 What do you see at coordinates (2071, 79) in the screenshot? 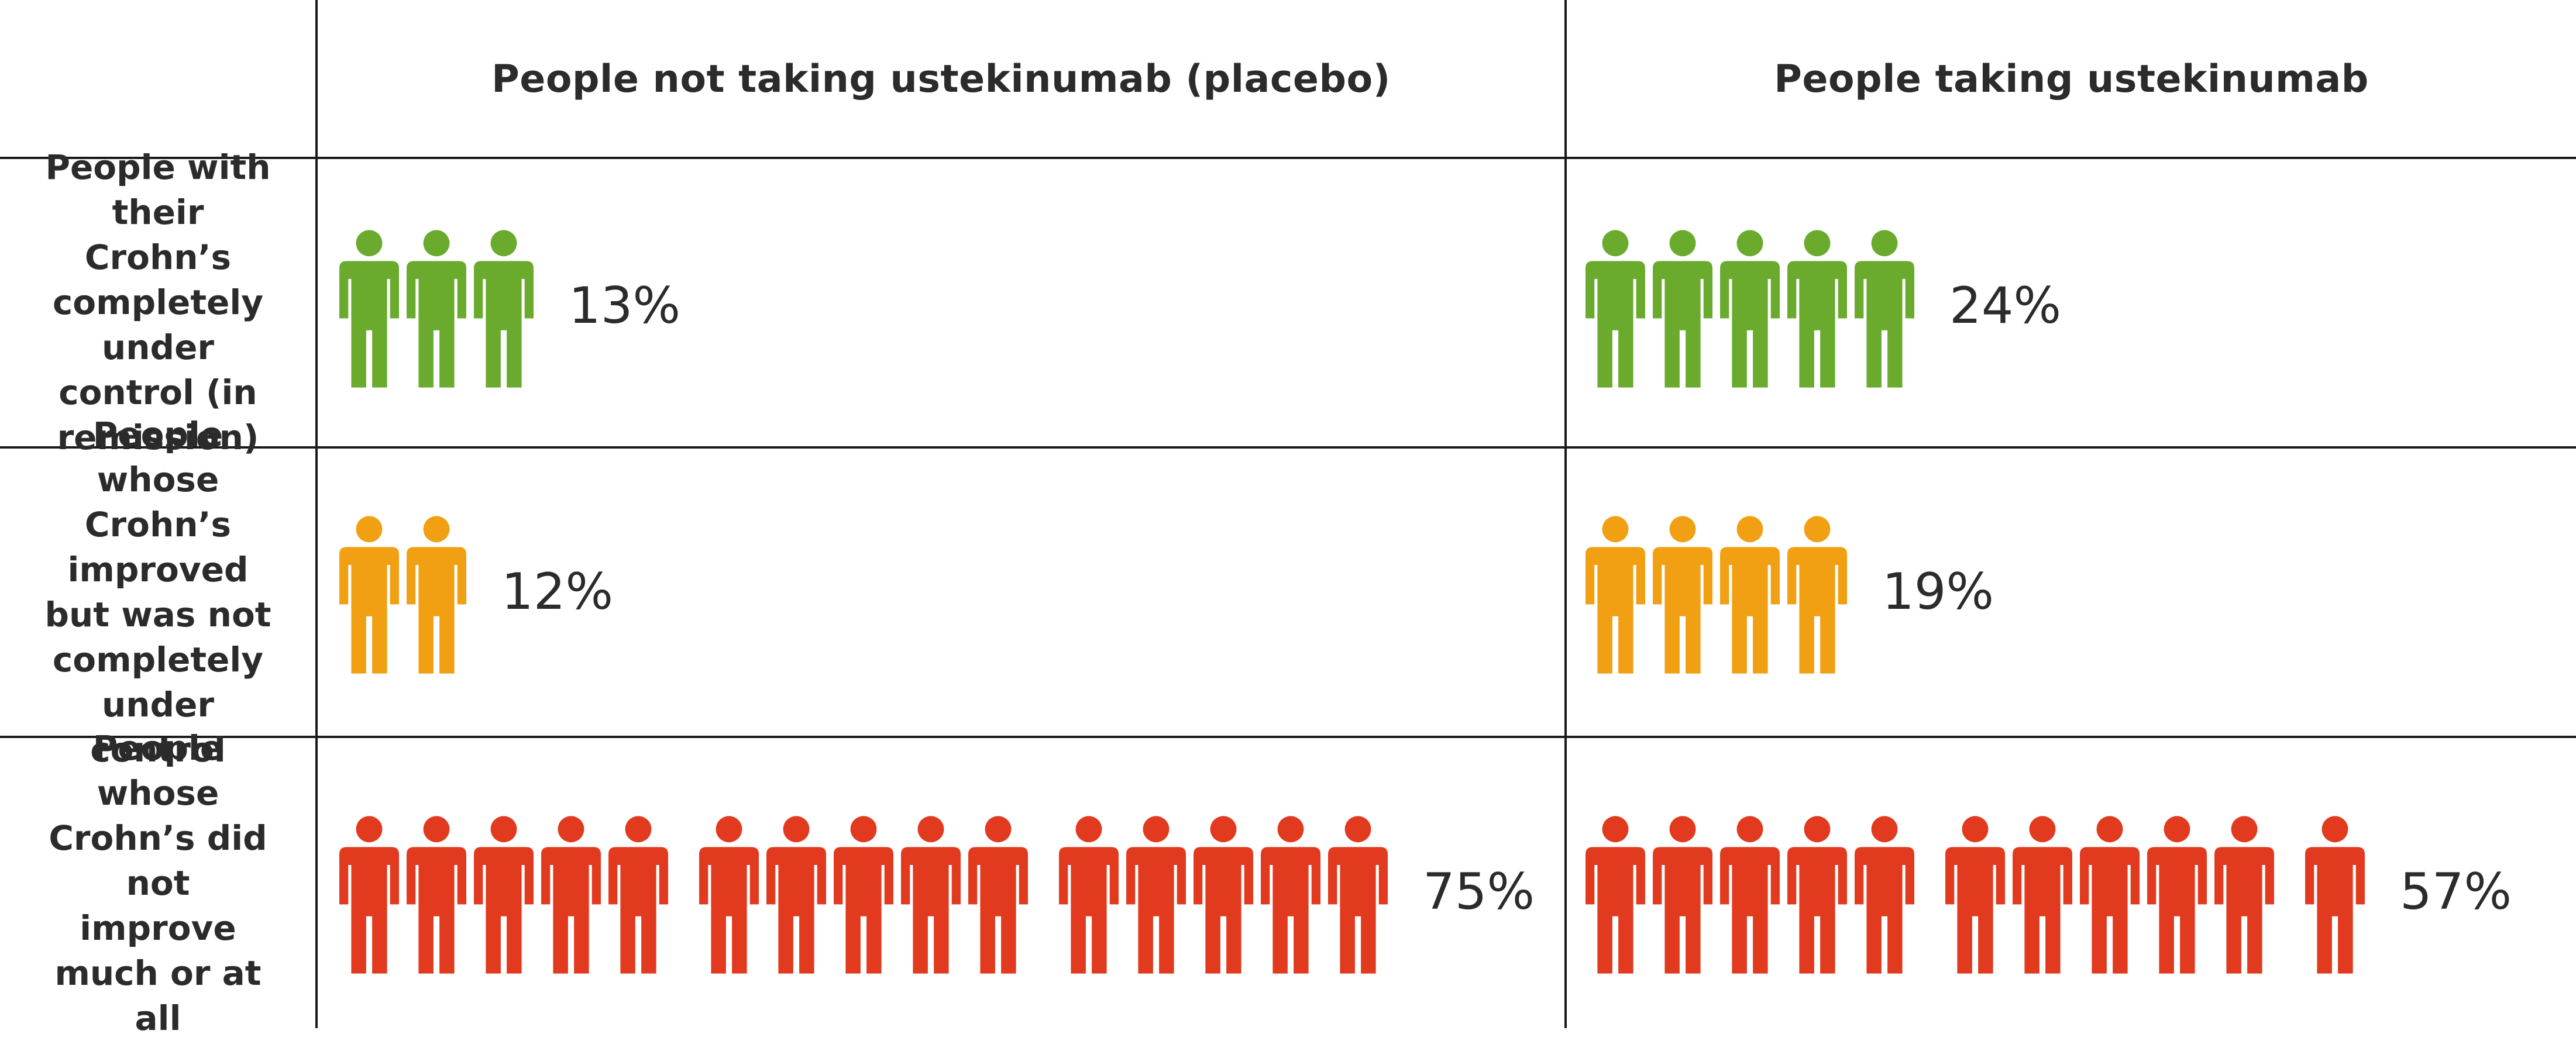
I see `column-header-ustekinumab: People taking ustekinumab` at bounding box center [2071, 79].